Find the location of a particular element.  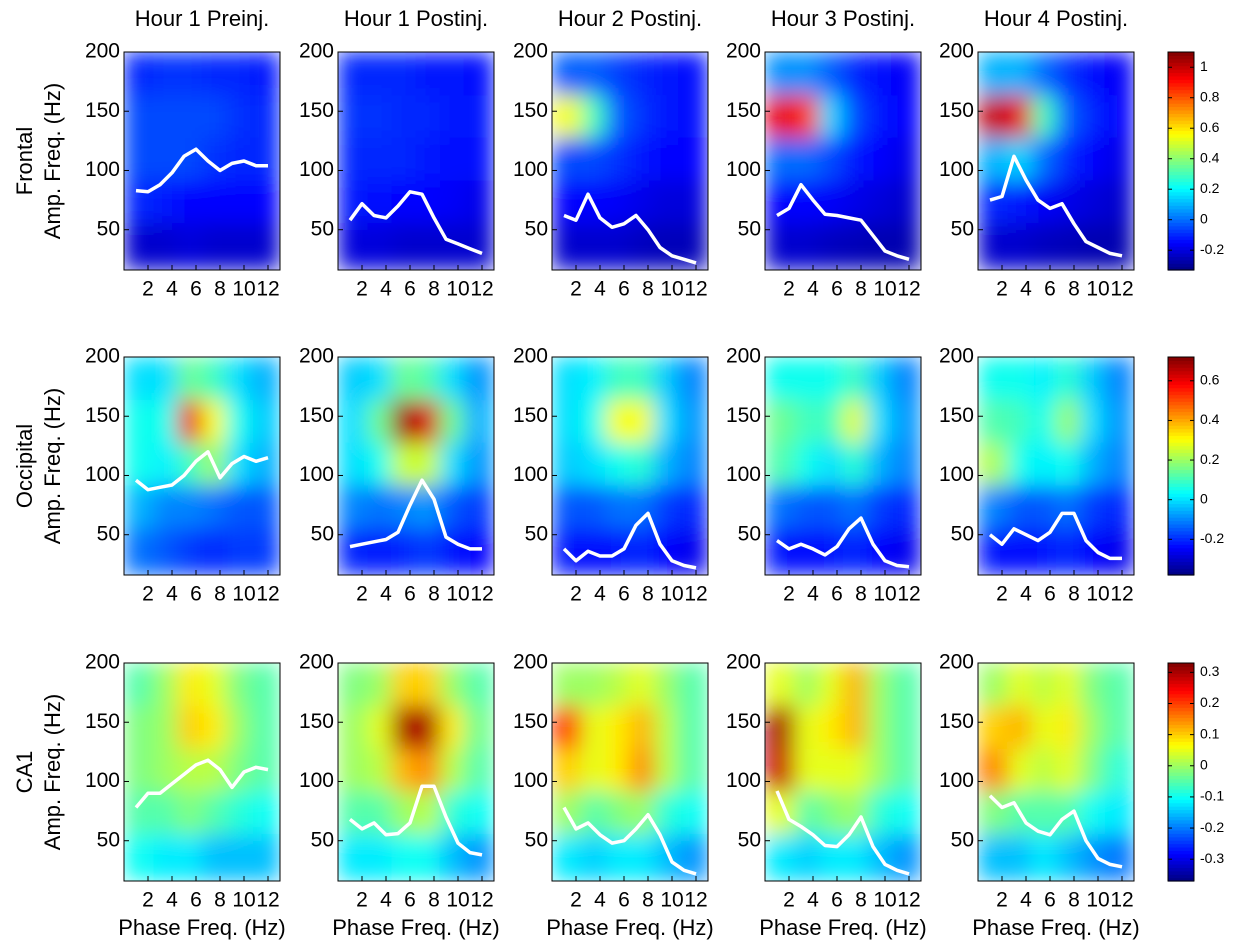

colorbar: -0.2 0 0.2 0.4 0.6 0.8 1 is located at coordinates (1195, 161).